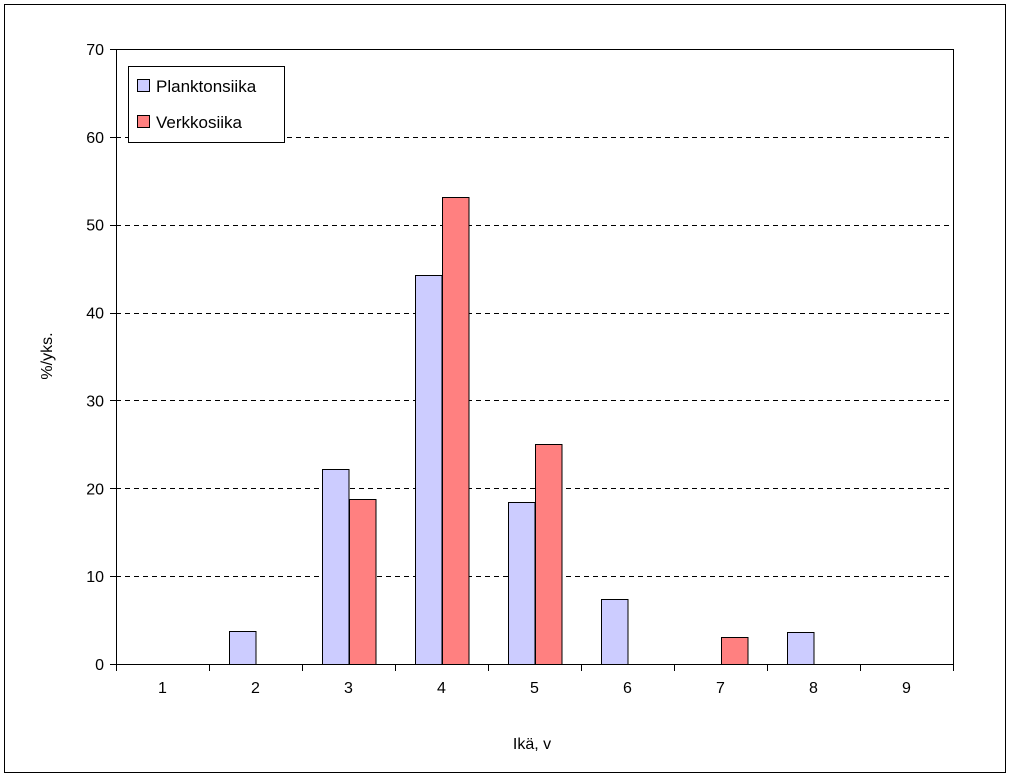 Image resolution: width=1012 pixels, height=783 pixels. Describe the element at coordinates (99, 665) in the screenshot. I see `y-tick-label: 0` at that location.